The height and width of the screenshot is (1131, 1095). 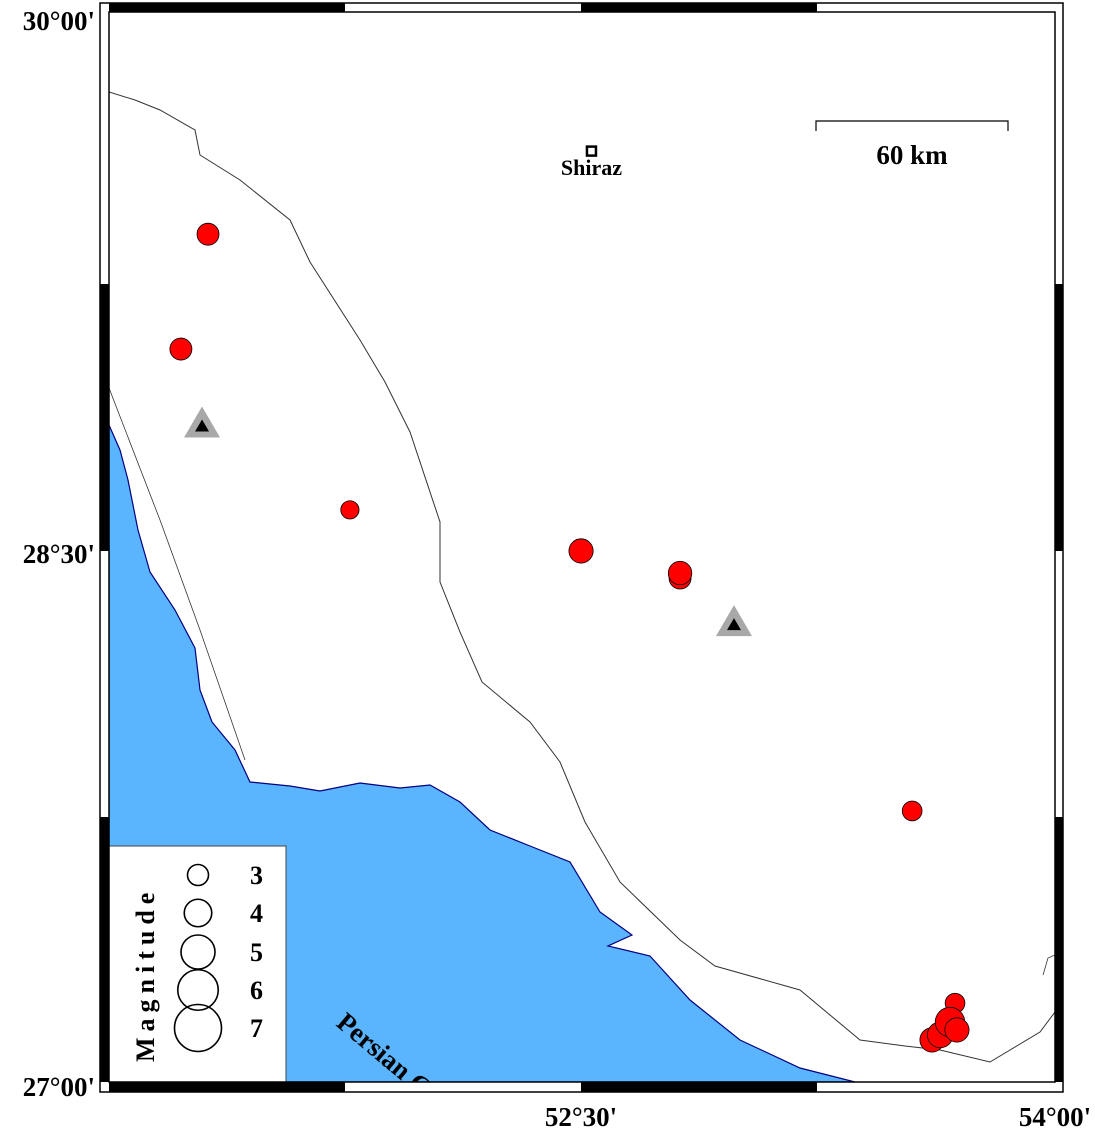 What do you see at coordinates (912, 155) in the screenshot?
I see `scale-bar-label: 60 km` at bounding box center [912, 155].